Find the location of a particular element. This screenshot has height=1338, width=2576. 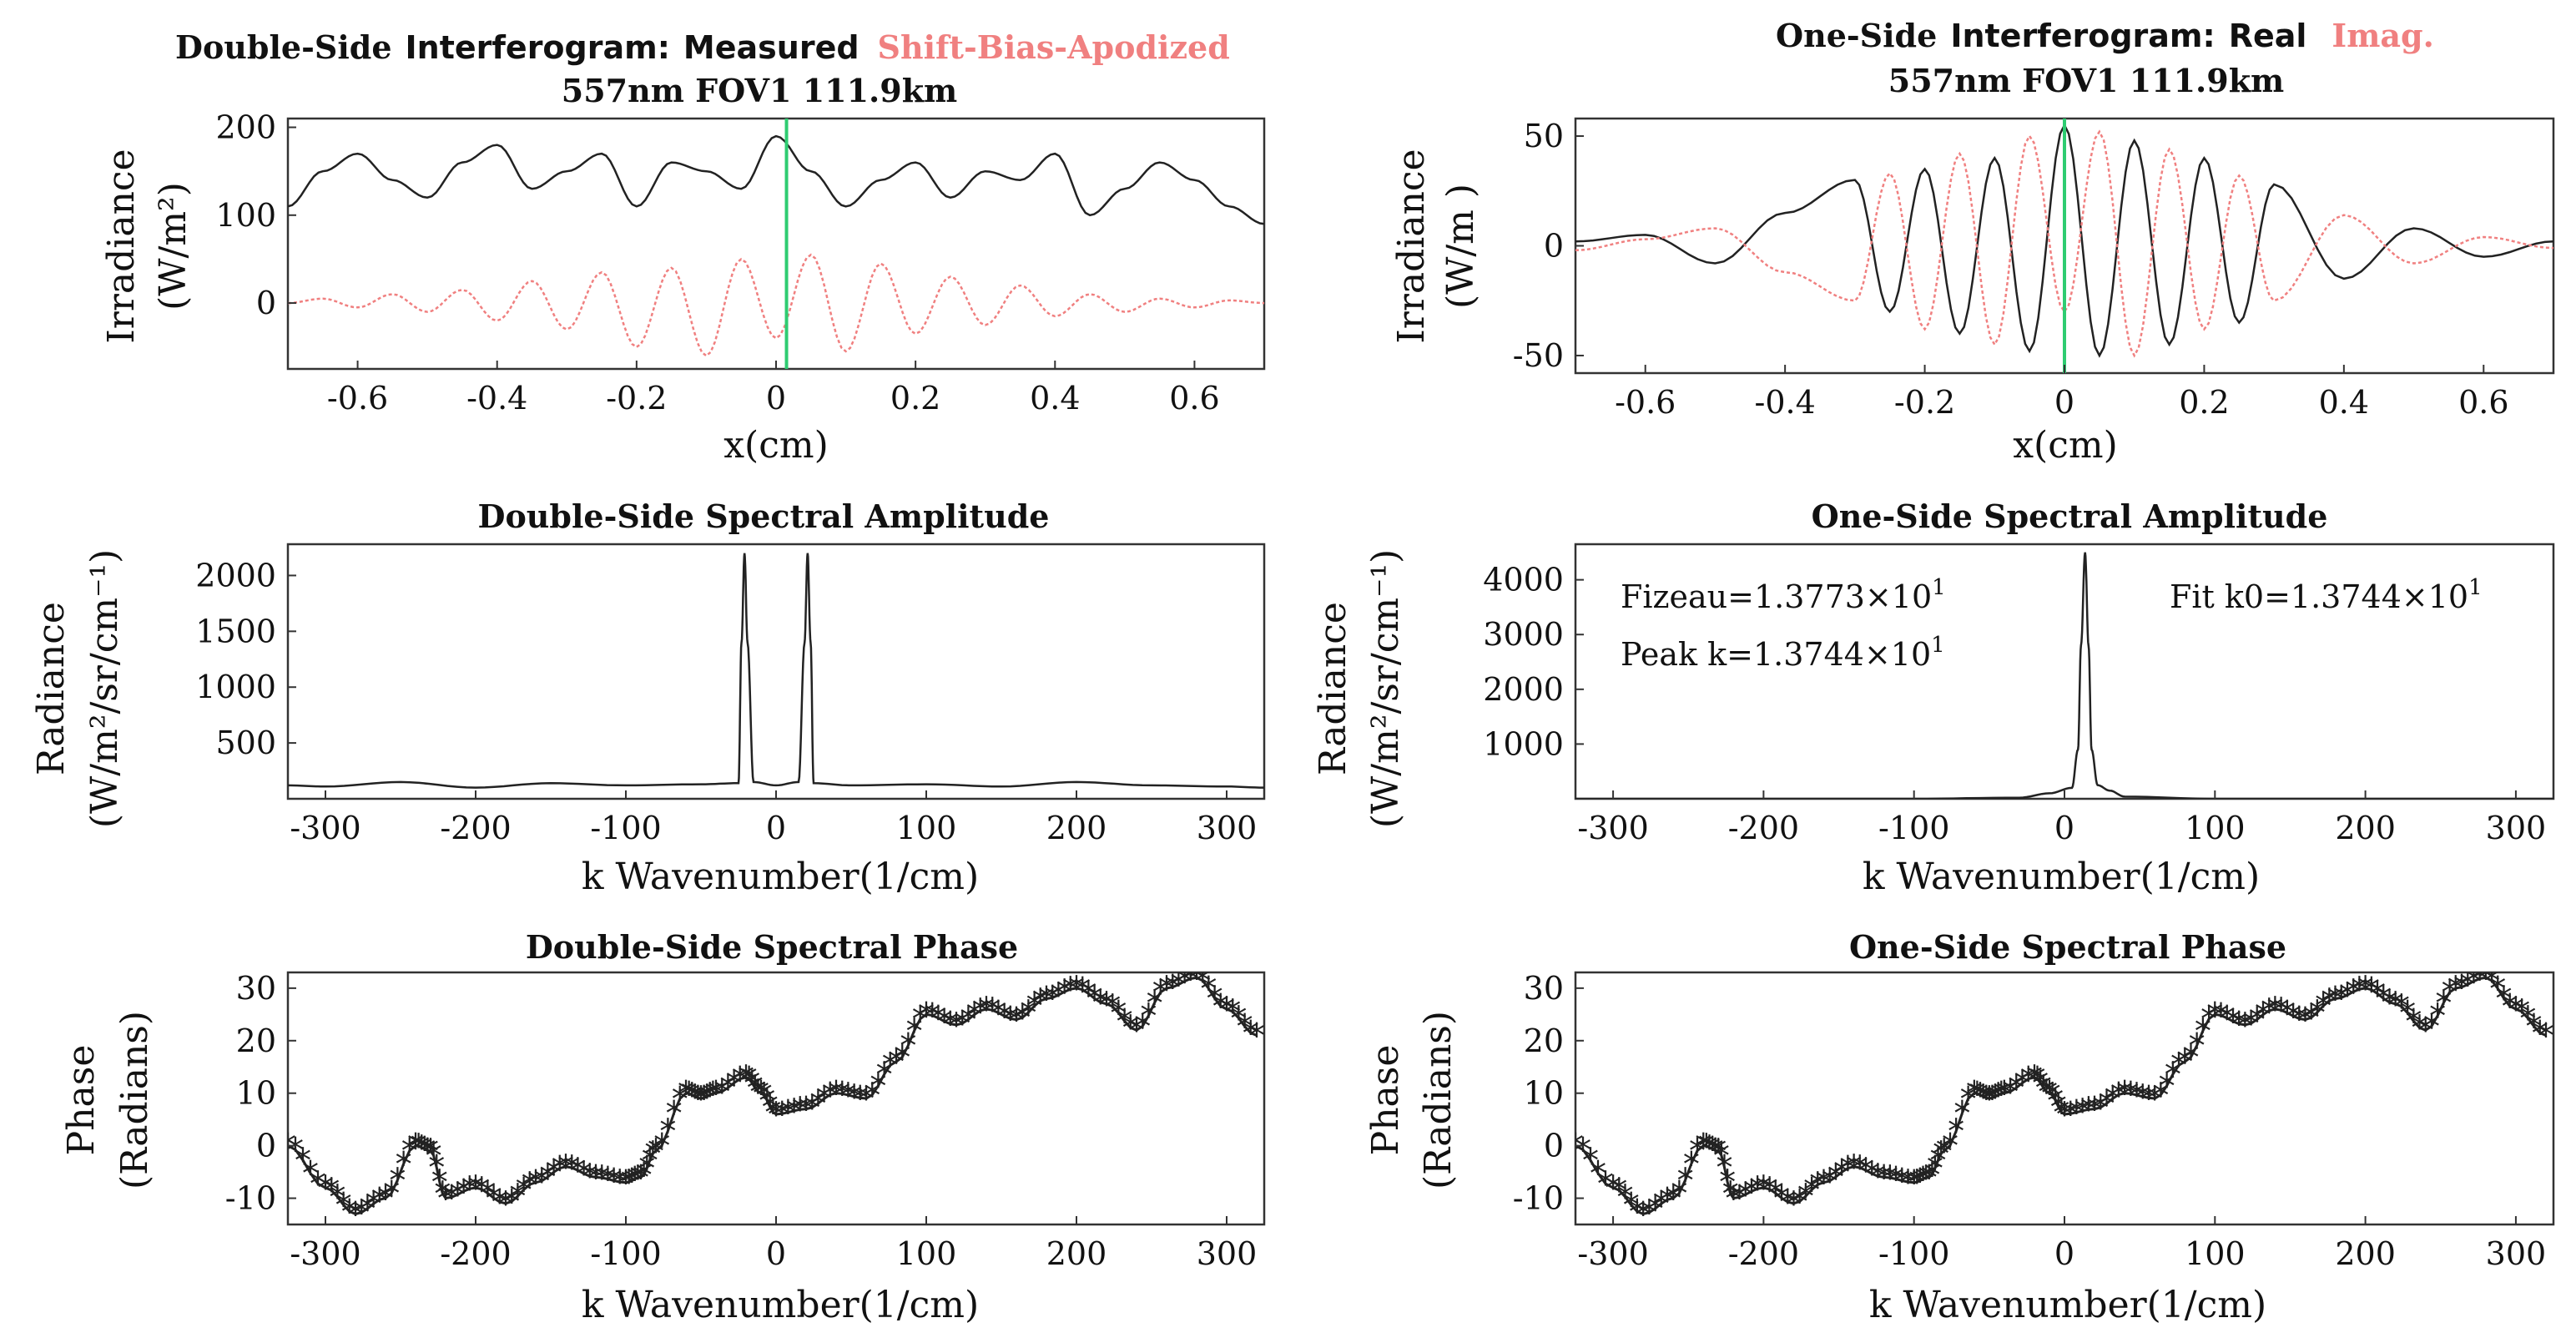

y-axis-label-1: Irradiance is located at coordinates (122, 246).